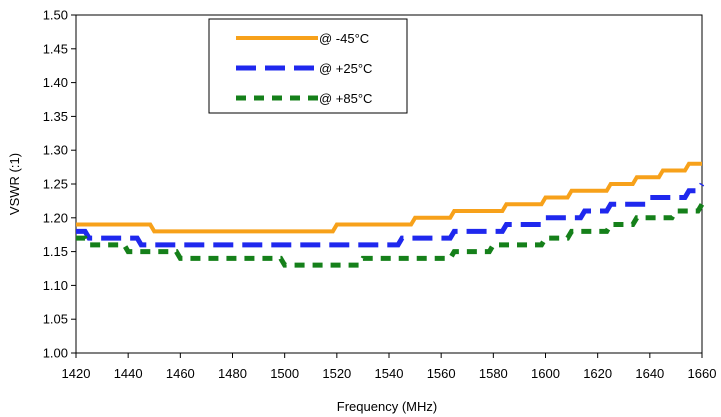 The width and height of the screenshot is (721, 417). What do you see at coordinates (55, 285) in the screenshot?
I see `y-tick-label-2: 1.10` at bounding box center [55, 285].